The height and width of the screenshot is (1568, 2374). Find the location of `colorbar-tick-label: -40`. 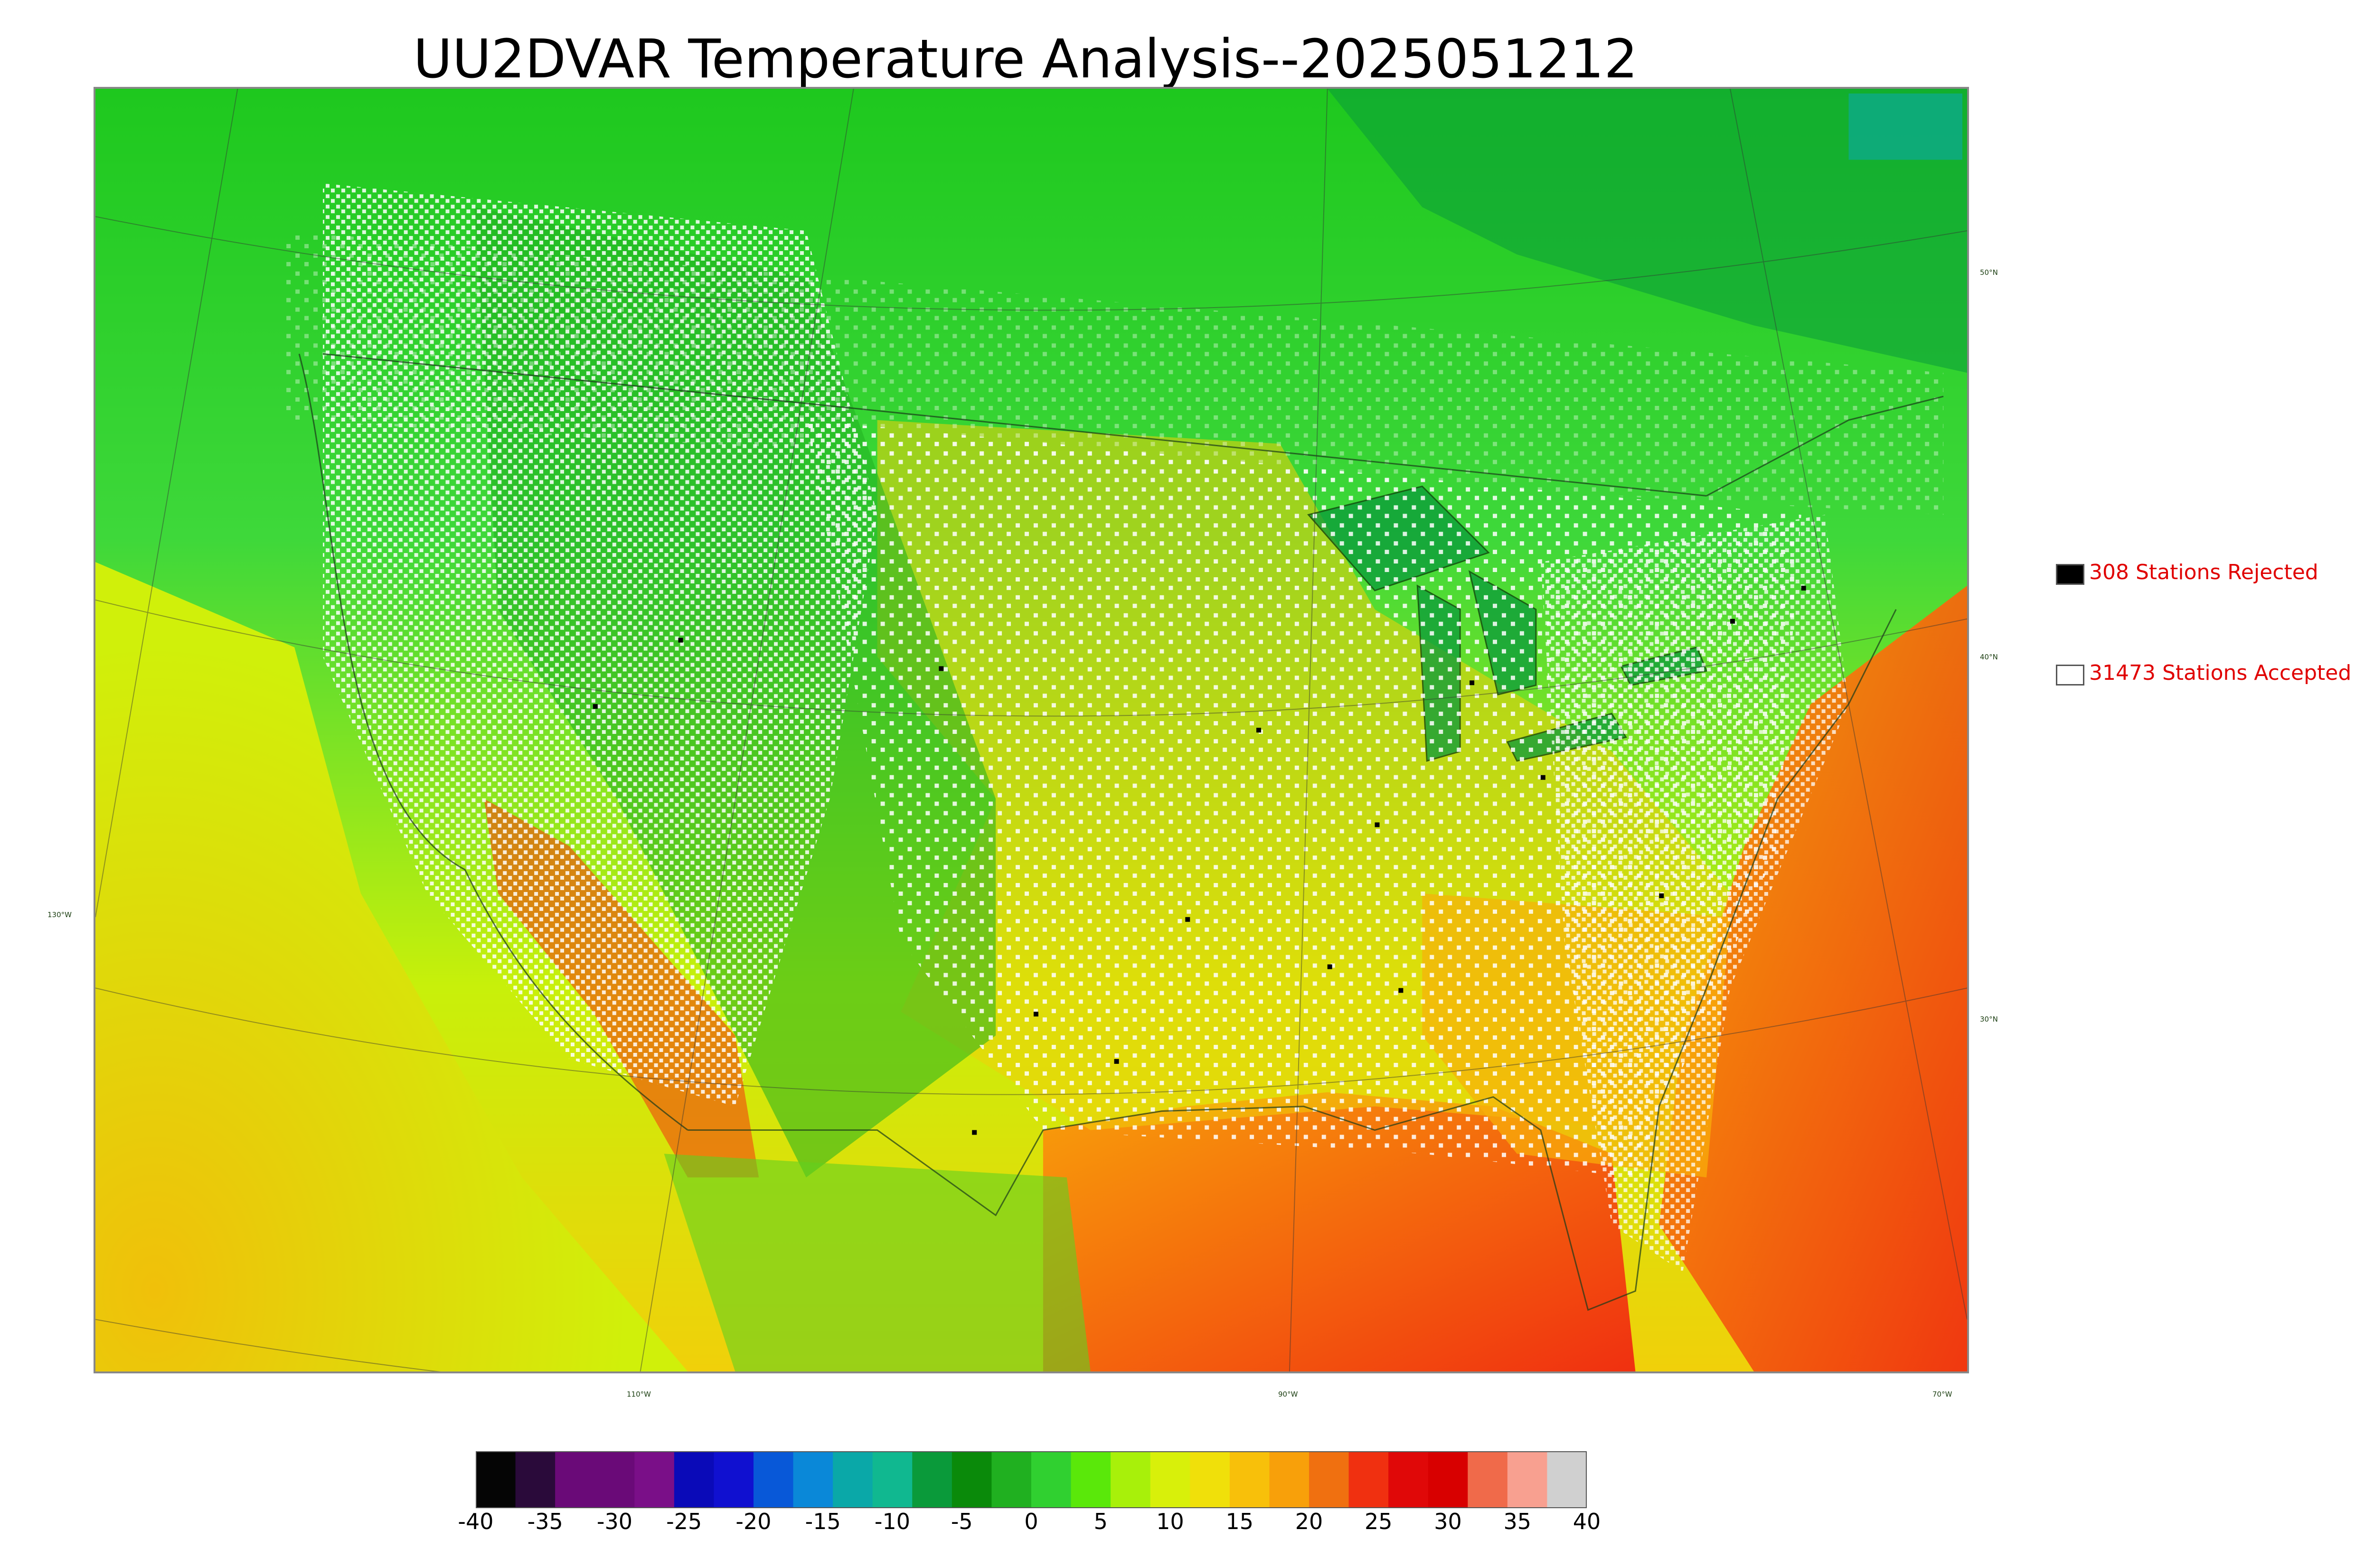

colorbar-tick-label: -40 is located at coordinates (476, 1521).